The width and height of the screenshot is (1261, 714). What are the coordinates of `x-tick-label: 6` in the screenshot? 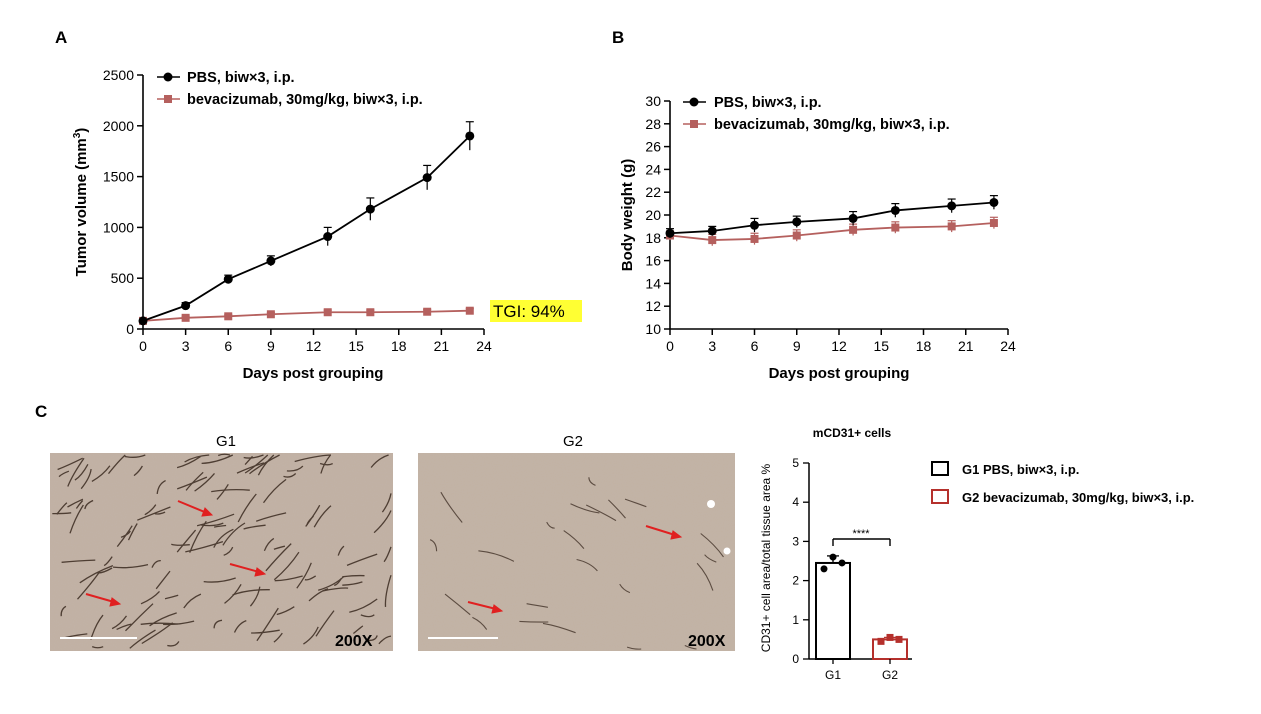 It's located at (228, 346).